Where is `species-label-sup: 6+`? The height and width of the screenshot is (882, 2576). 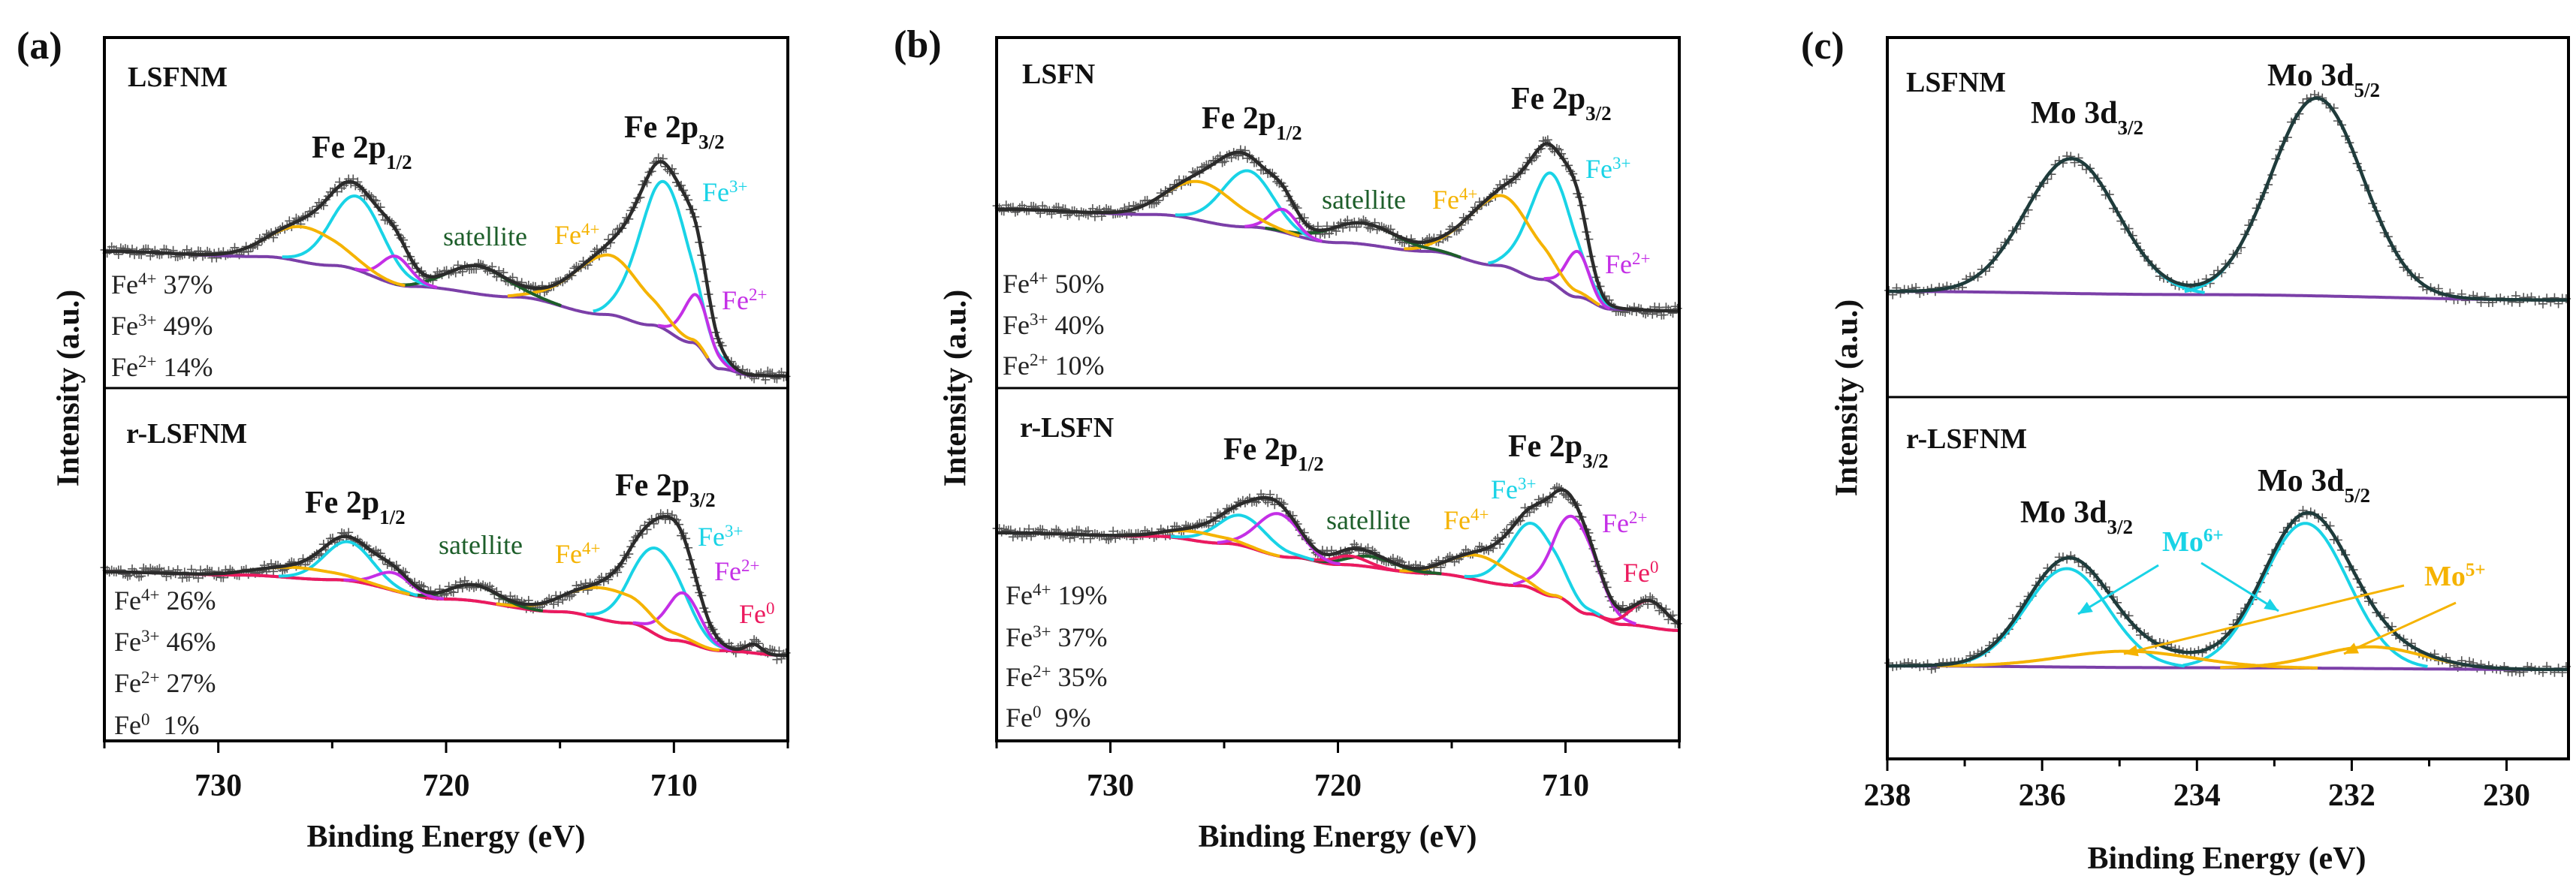 species-label-sup: 6+ is located at coordinates (2213, 535).